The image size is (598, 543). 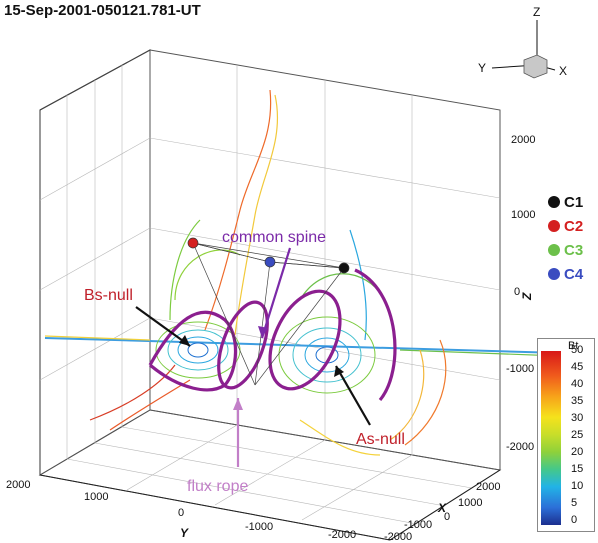 I want to click on y-tick-label: -1000, so click(x=259, y=527).